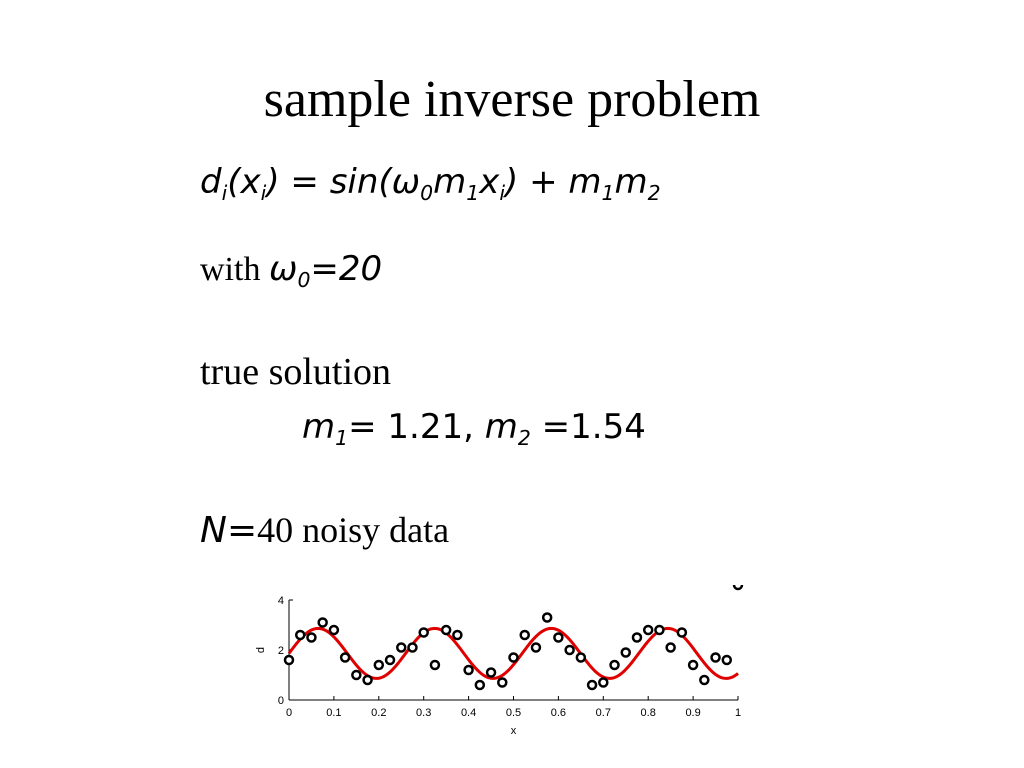 The height and width of the screenshot is (768, 1024). I want to click on plot-axes: 0 0.1 0.2 0.3 0.4 0.5 0.6 0.7 0.8 0.9 1 0 2 4 x d, so click(498, 666).